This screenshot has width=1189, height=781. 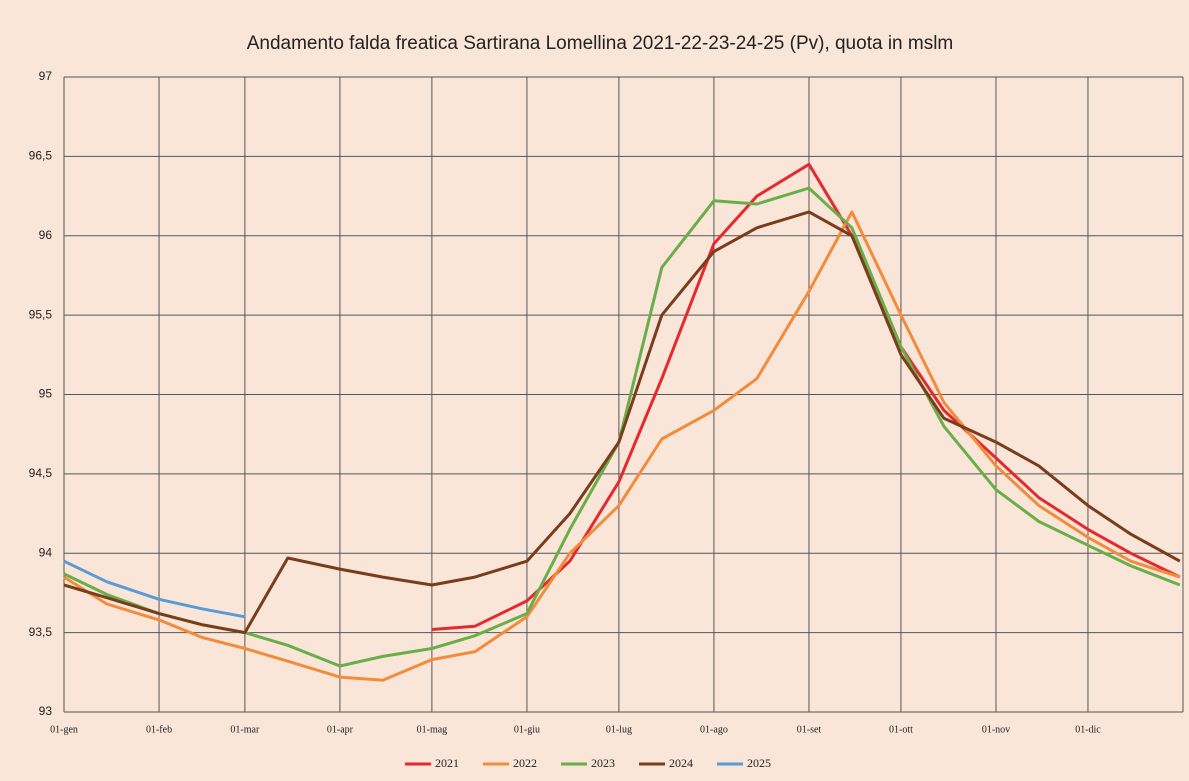 I want to click on legend-label: 2024, so click(x=681, y=763).